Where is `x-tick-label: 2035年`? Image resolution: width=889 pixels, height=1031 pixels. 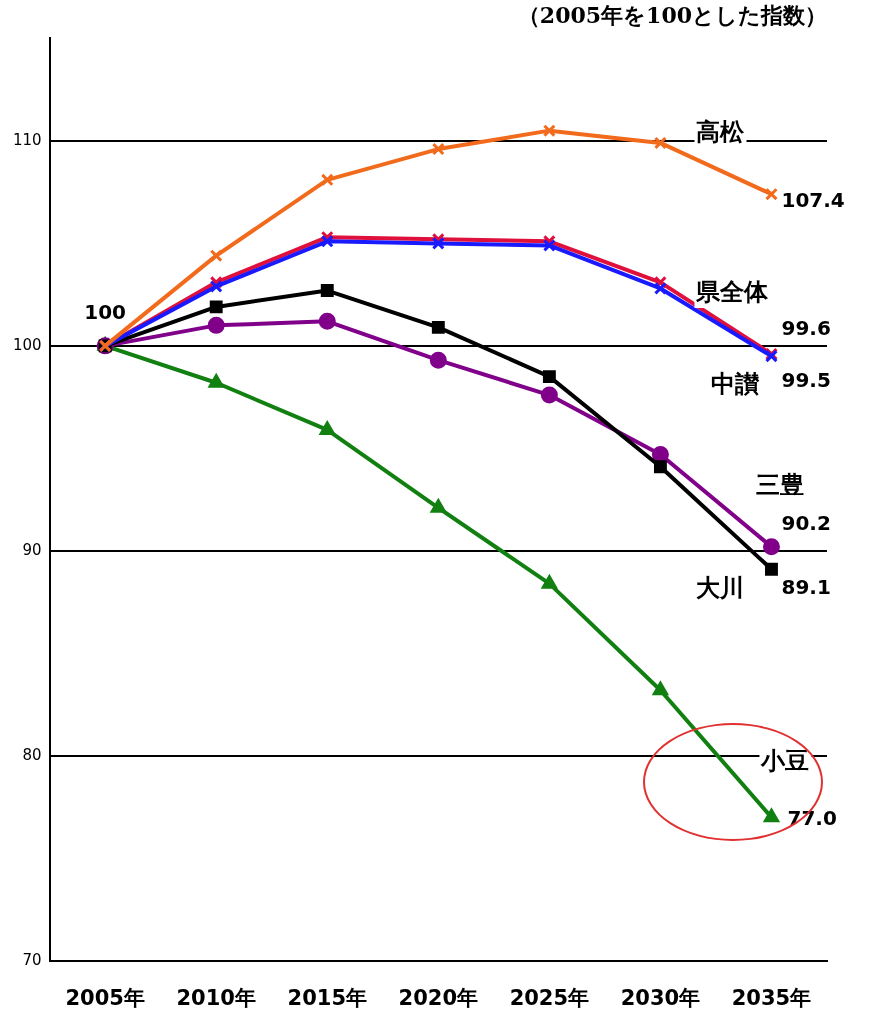
x-tick-label: 2035年 is located at coordinates (771, 997).